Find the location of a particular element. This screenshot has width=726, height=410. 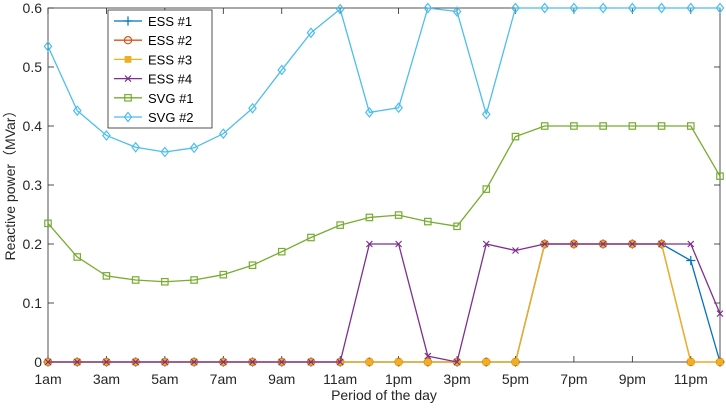

legend-entry: ESS #1 is located at coordinates (153, 21).